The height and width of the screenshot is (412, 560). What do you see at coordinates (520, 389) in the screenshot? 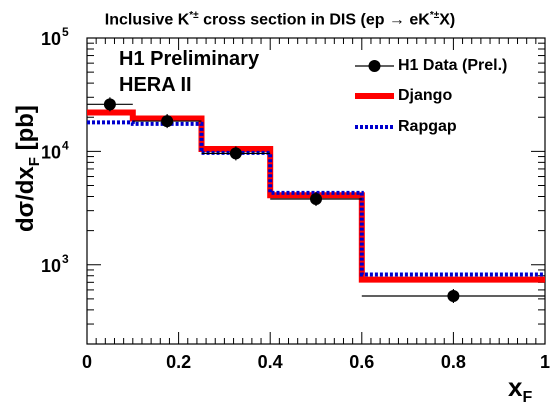
I see `x-axis-label: xF` at bounding box center [520, 389].